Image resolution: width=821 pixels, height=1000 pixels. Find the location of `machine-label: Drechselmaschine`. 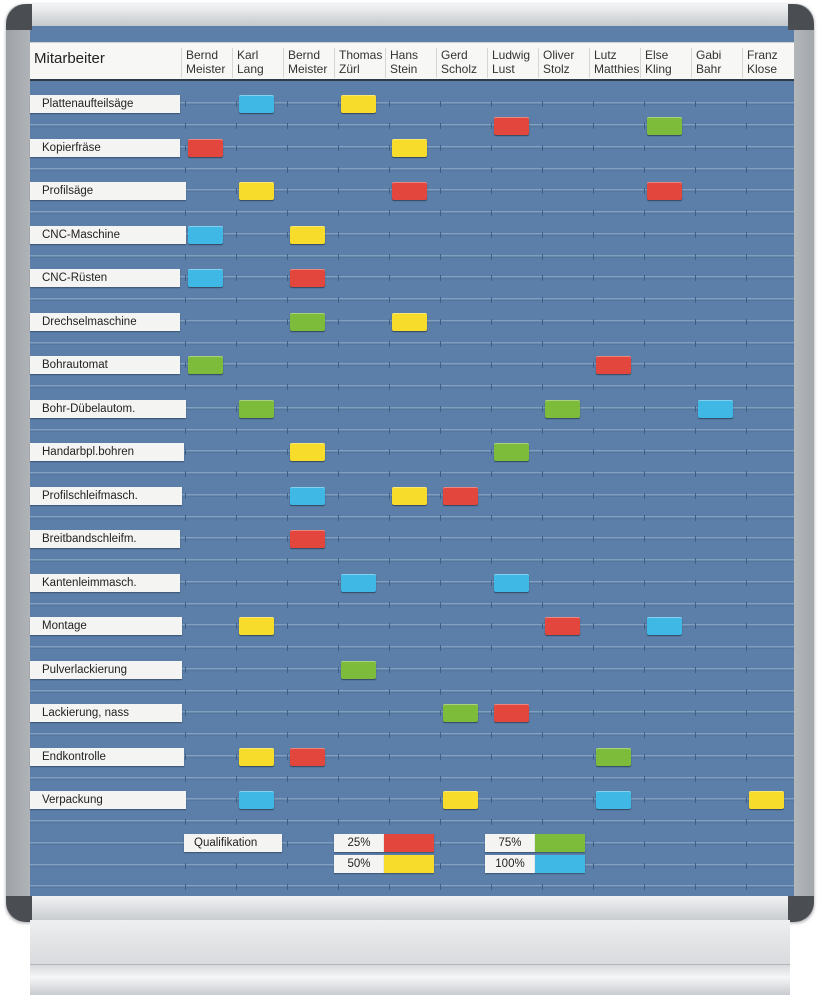

machine-label: Drechselmaschine is located at coordinates (105, 322).